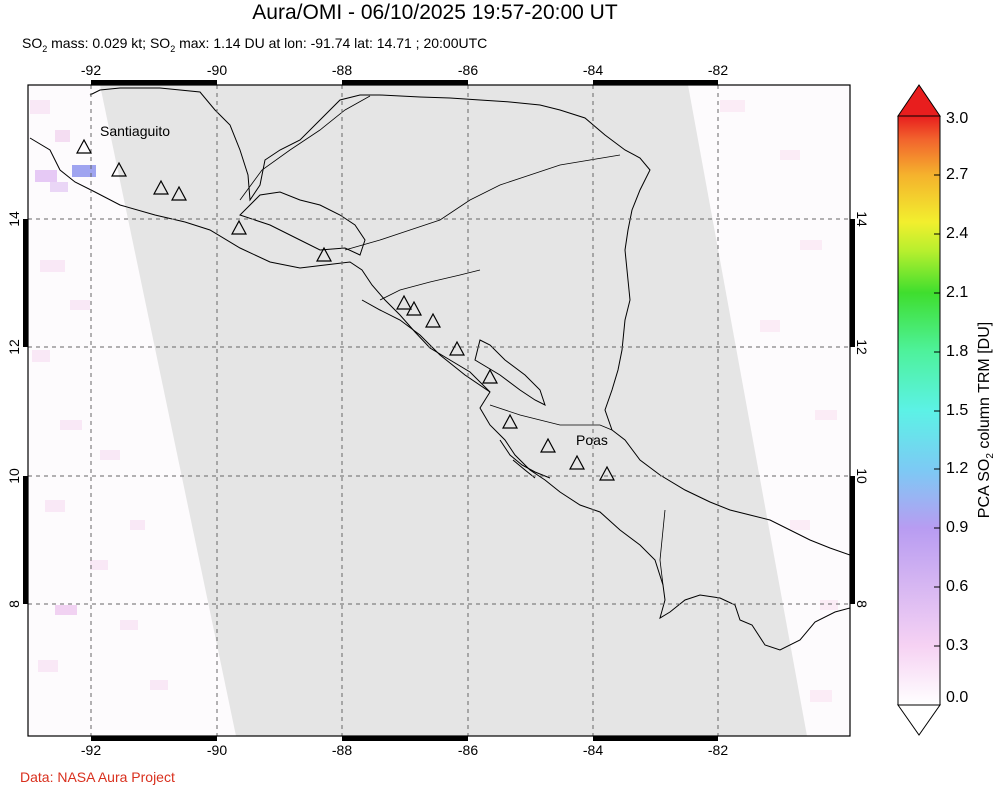  I want to click on lat-tick-left: 10, so click(14, 476).